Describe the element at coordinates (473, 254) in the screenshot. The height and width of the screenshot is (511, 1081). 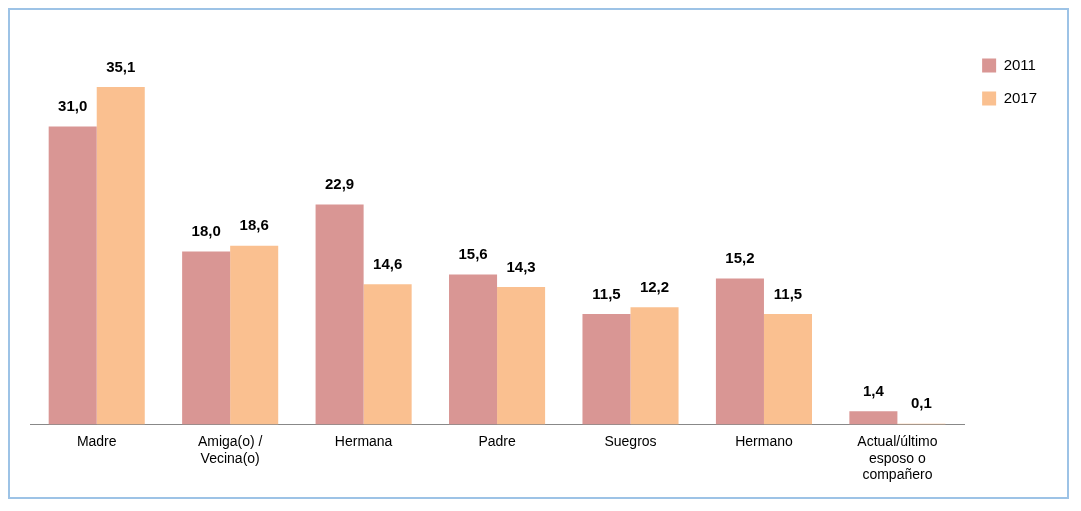
I see `data-label: 15,6` at that location.